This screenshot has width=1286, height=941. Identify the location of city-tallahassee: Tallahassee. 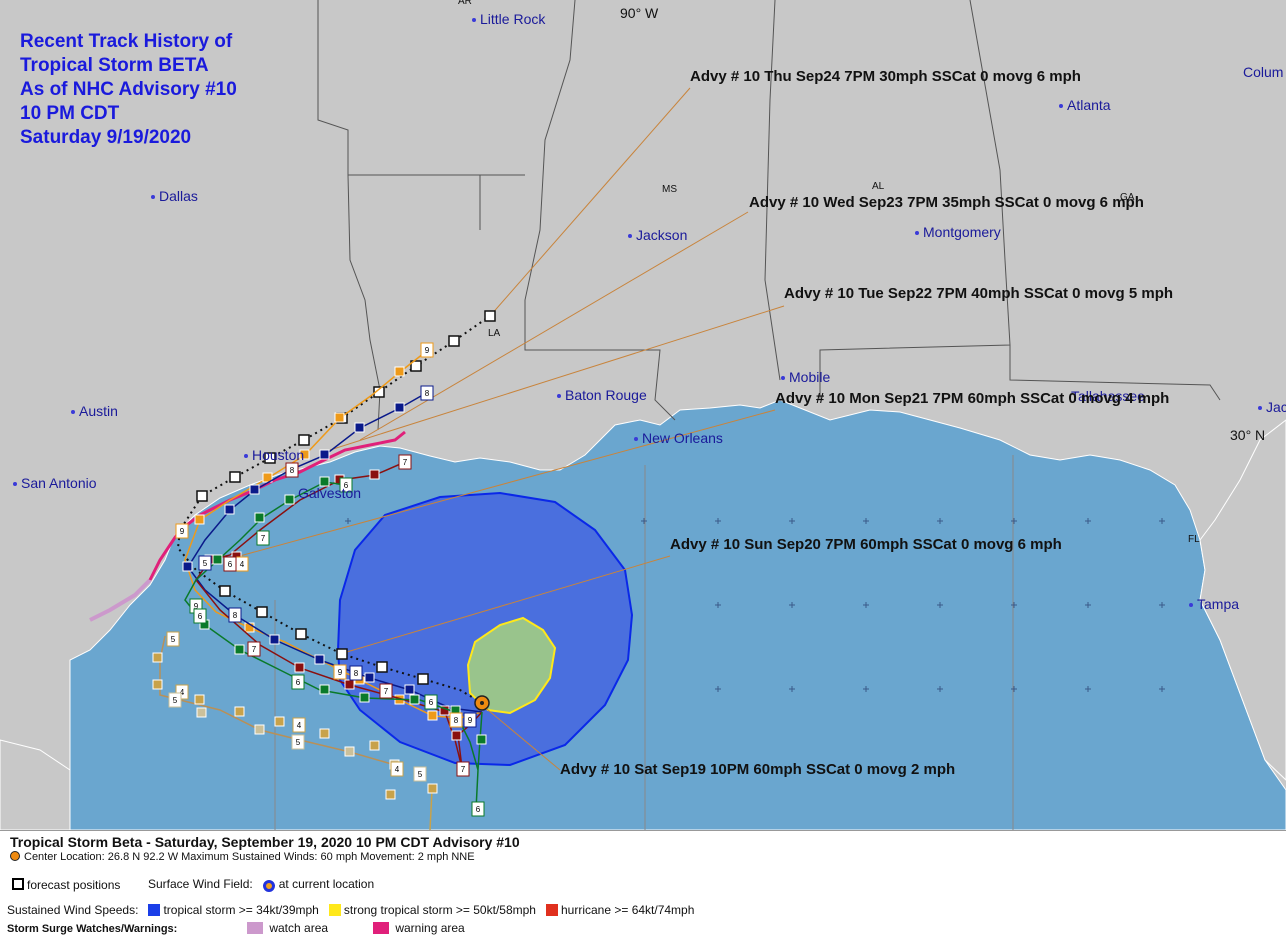
(1108, 396).